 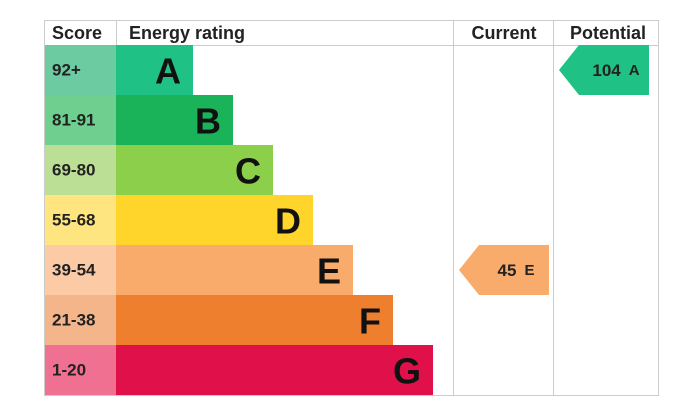 What do you see at coordinates (208, 121) in the screenshot?
I see `rating-letter: B` at bounding box center [208, 121].